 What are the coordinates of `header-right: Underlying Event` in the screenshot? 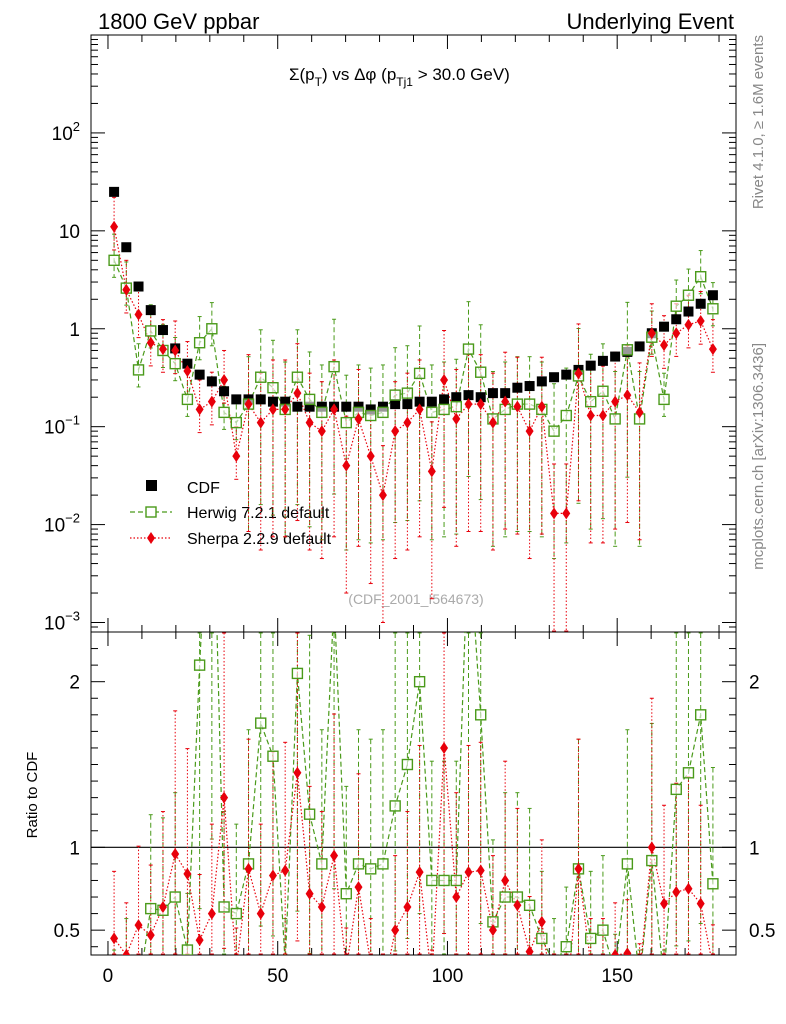 It's located at (650, 21).